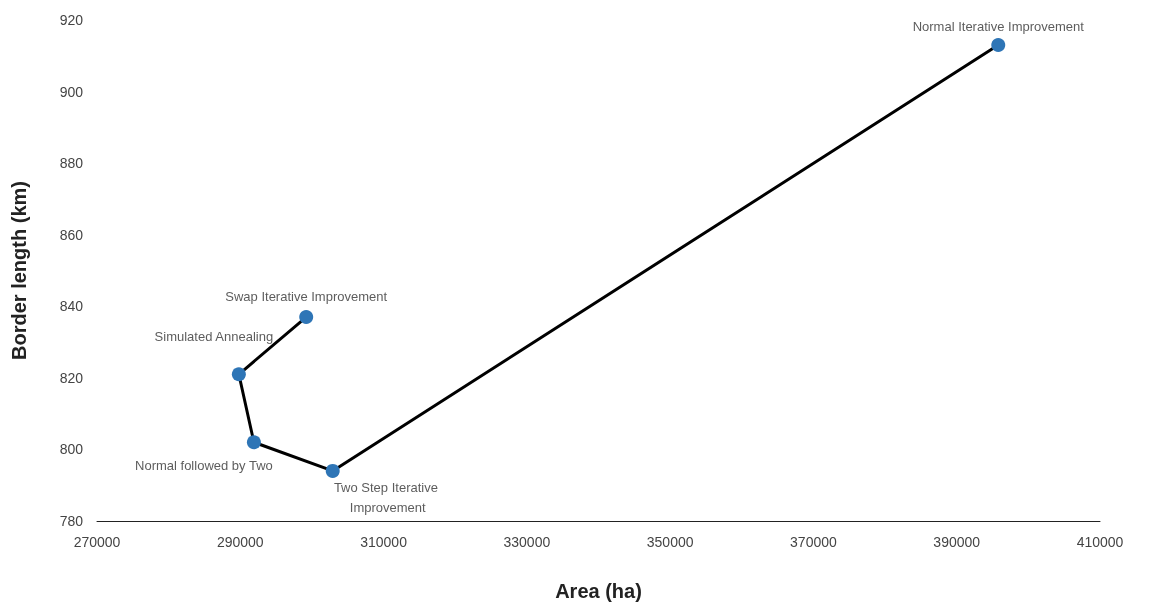 This screenshot has width=1153, height=609. What do you see at coordinates (306, 296) in the screenshot?
I see `annotation: Swap Iterative Improvement` at bounding box center [306, 296].